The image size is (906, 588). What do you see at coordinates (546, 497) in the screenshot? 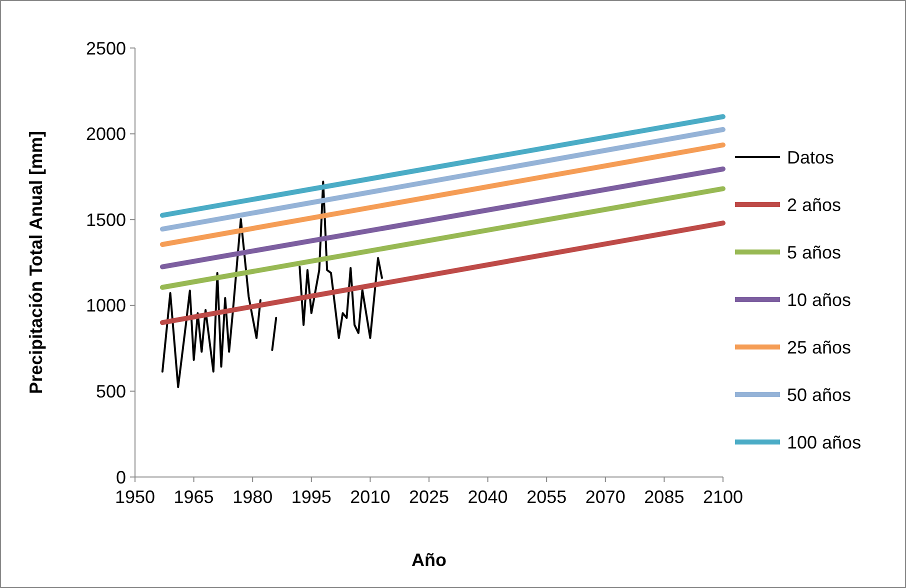
I see `x-tick-label: 2055` at bounding box center [546, 497].